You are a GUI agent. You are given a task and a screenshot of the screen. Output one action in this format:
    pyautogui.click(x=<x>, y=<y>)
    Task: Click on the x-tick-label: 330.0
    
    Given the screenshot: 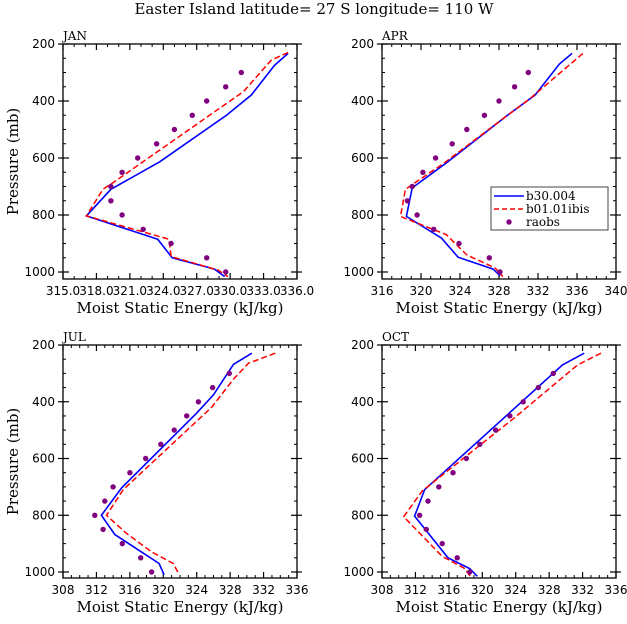 What is the action you would take?
    pyautogui.click(x=230, y=291)
    